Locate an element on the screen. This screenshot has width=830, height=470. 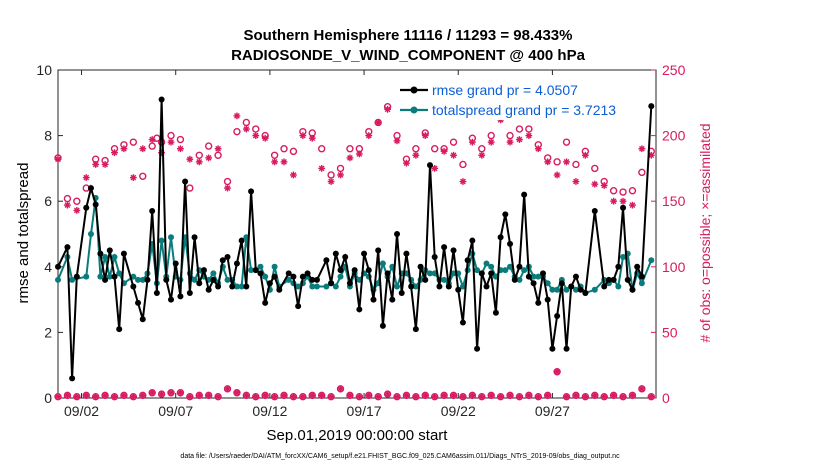
legend-spread-label: totalspread grand pr = 3.7213 is located at coordinates (524, 110).